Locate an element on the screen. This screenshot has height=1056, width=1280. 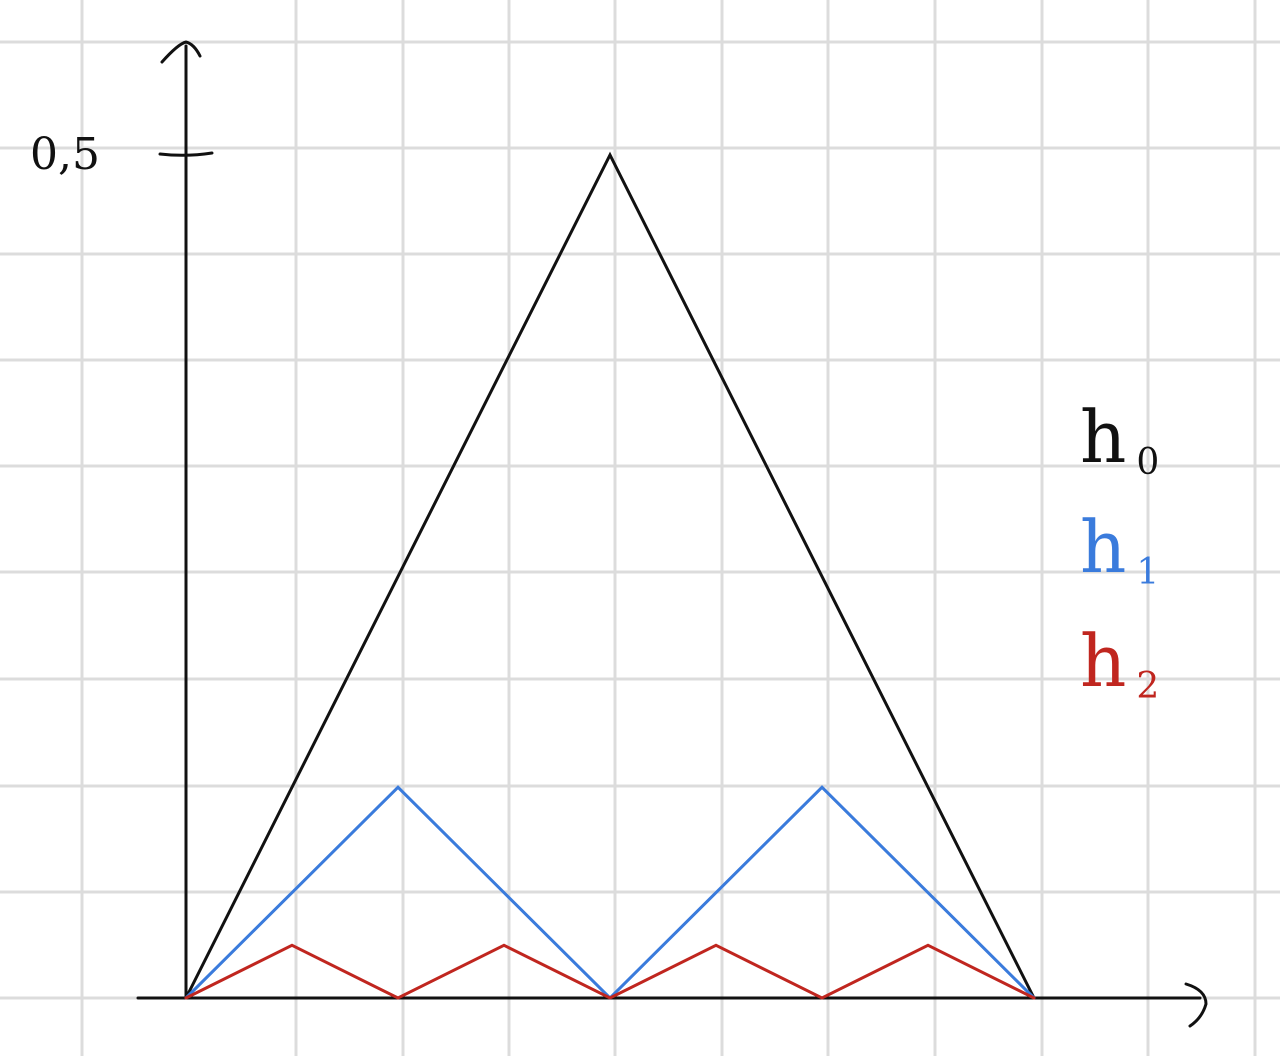
legend: h 0h 1h 2 is located at coordinates (1119, 551).